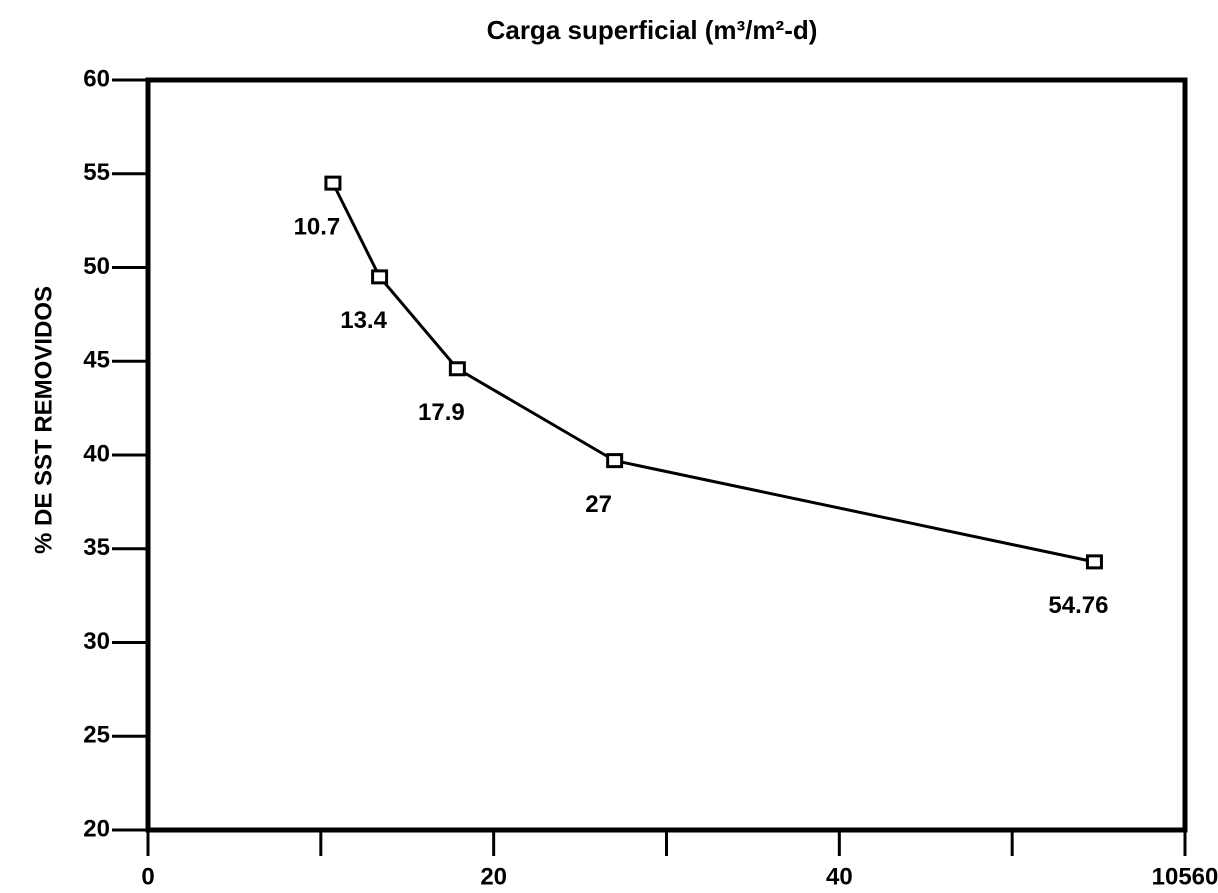  I want to click on x-tick-label: 10560, so click(1185, 876).